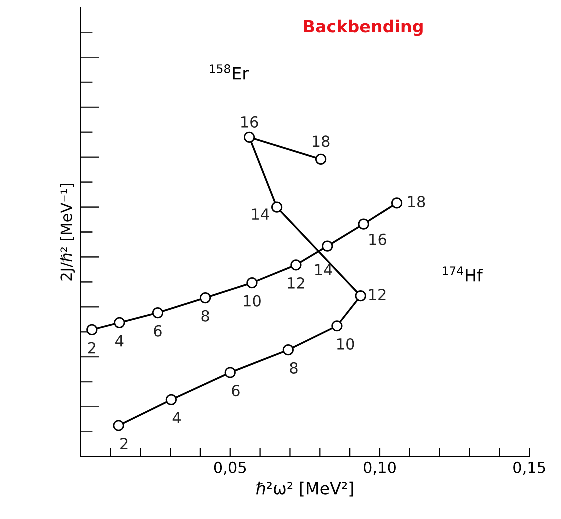  What do you see at coordinates (305, 489) in the screenshot?
I see `x-axis-title: ℏ²ω² [MeV²]` at bounding box center [305, 489].